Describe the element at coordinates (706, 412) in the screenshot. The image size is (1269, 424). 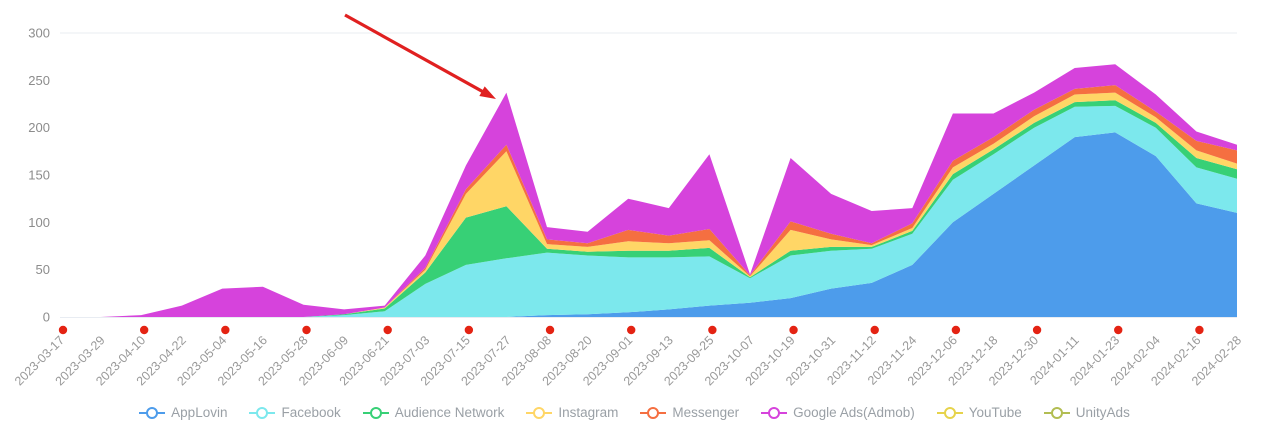
I see `legend-label: Messenger` at that location.